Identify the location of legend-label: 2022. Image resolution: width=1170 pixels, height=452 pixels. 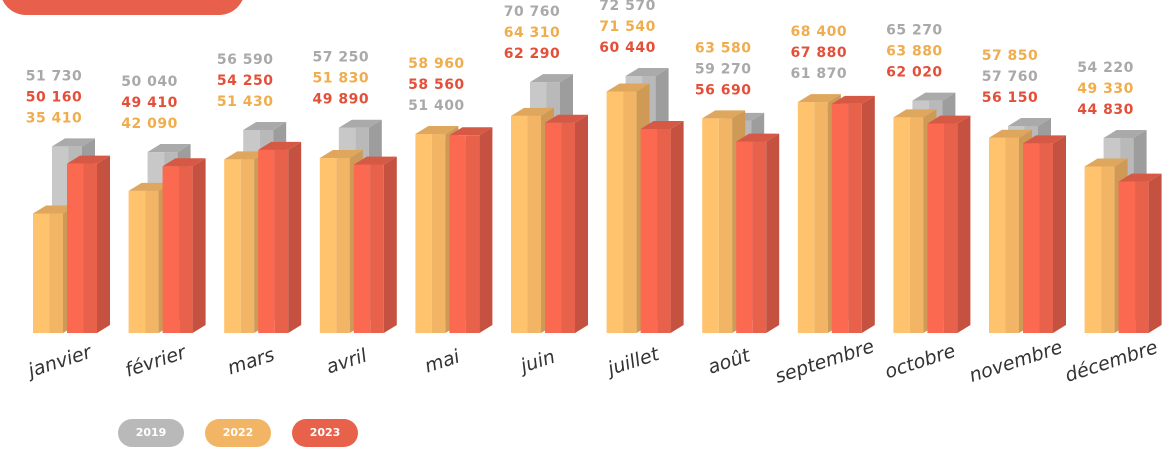
(238, 432).